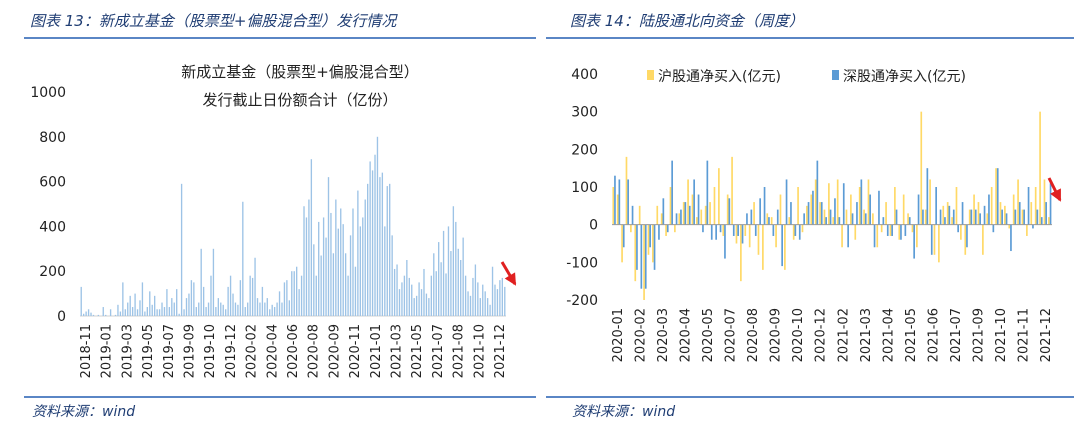 Image resolution: width=1080 pixels, height=430 pixels. I want to click on annotation-arrowhead, so click(1055, 195).